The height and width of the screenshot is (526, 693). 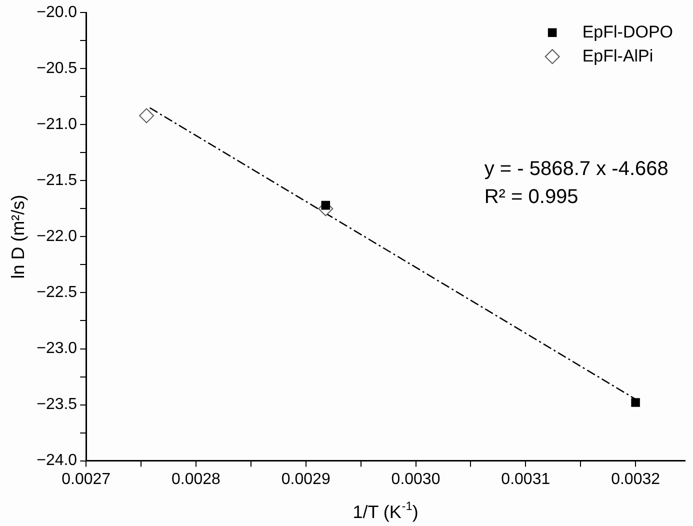 What do you see at coordinates (196, 479) in the screenshot?
I see `x-tick-label: 0.0028` at bounding box center [196, 479].